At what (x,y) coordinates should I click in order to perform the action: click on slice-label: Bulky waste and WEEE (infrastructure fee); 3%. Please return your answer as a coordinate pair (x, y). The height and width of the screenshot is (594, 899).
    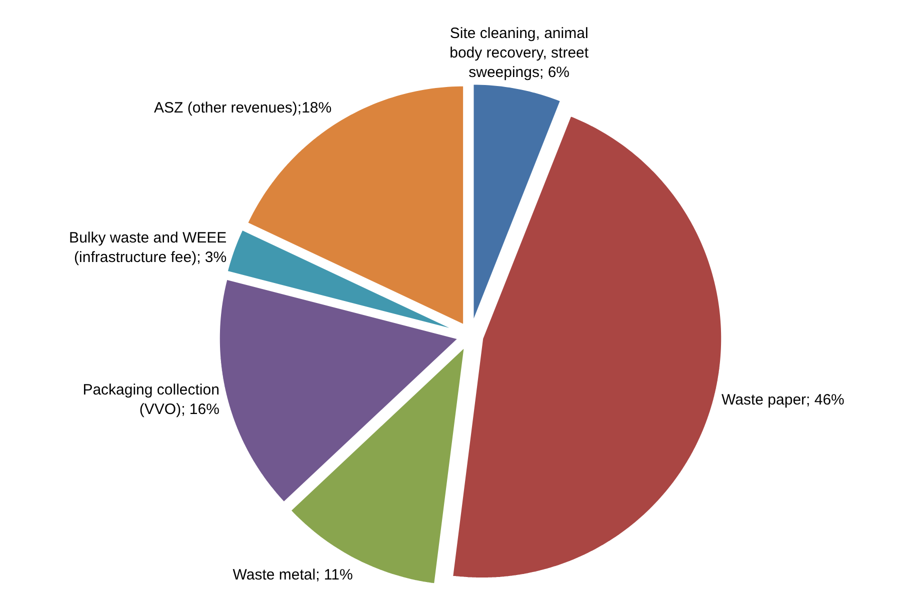
    Looking at the image, I should click on (148, 247).